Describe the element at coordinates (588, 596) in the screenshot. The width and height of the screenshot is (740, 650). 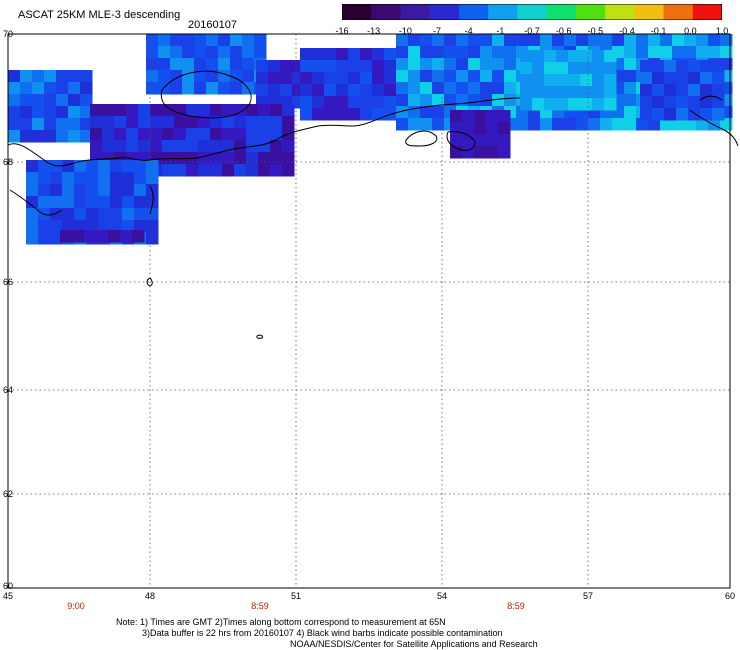
I see `lon-label-57: 57` at that location.